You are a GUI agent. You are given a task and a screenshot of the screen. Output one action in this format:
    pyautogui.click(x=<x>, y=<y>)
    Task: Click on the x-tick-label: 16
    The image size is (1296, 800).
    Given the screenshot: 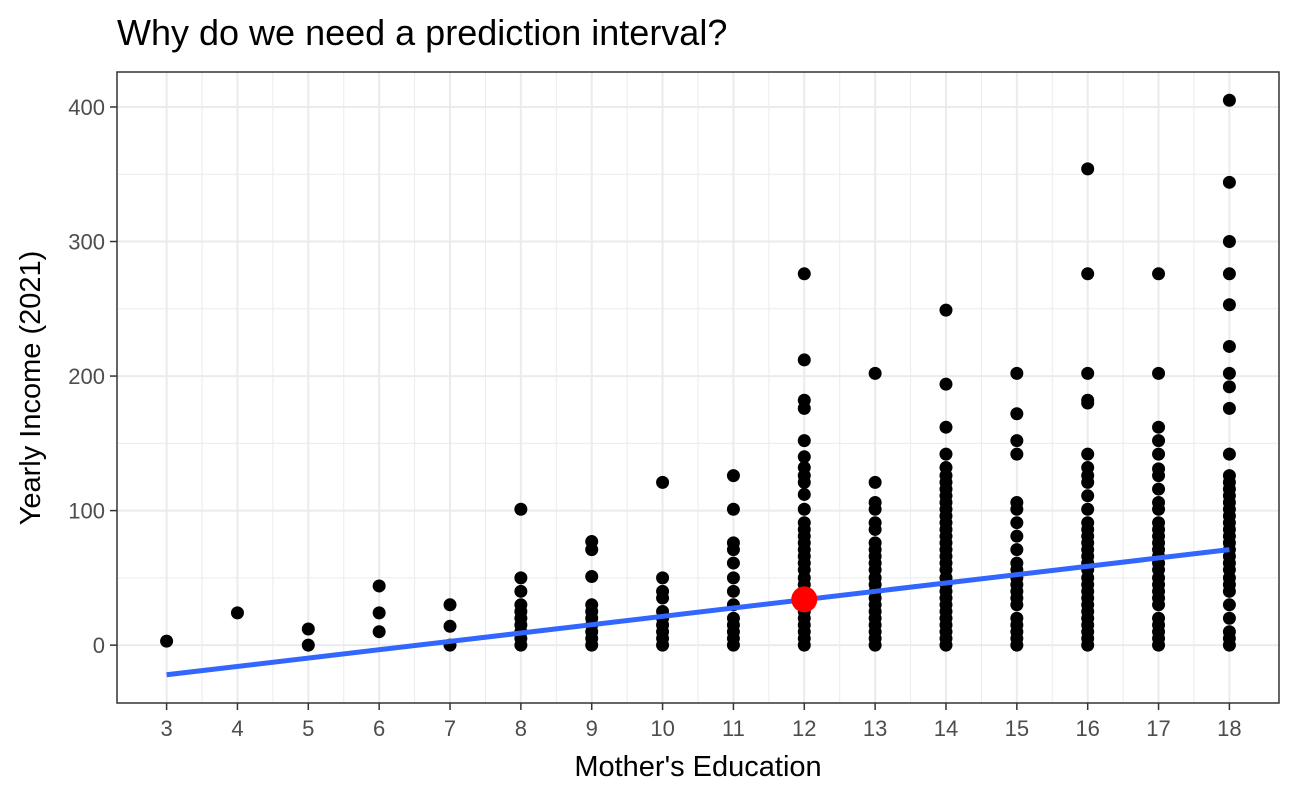 What is the action you would take?
    pyautogui.click(x=1087, y=728)
    